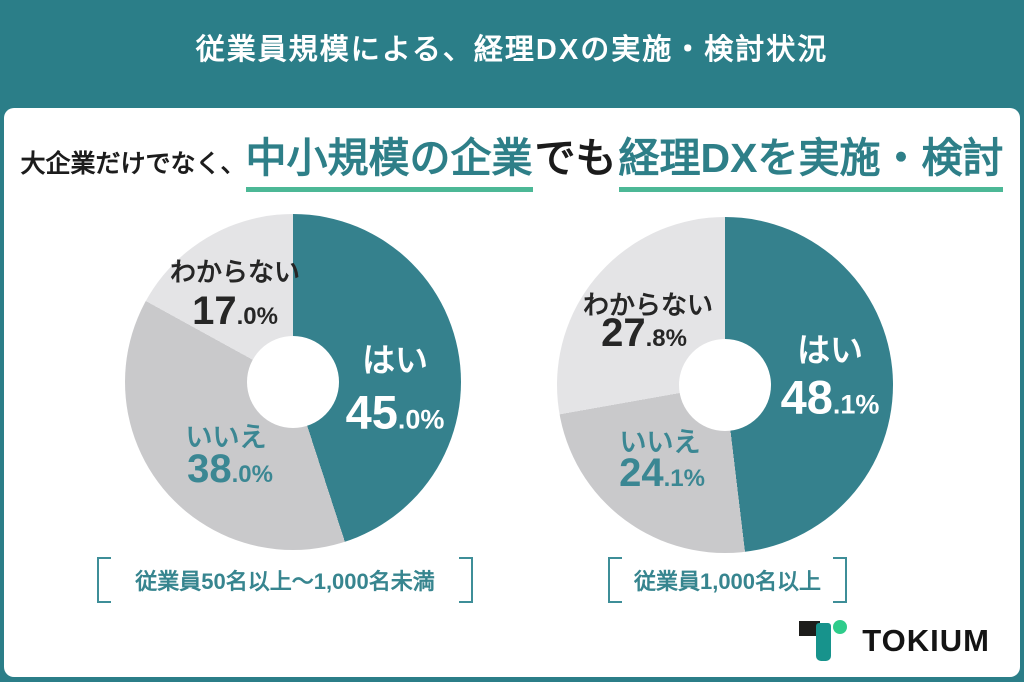  What do you see at coordinates (806, 397) in the screenshot?
I see `value-integer: 48` at bounding box center [806, 397].